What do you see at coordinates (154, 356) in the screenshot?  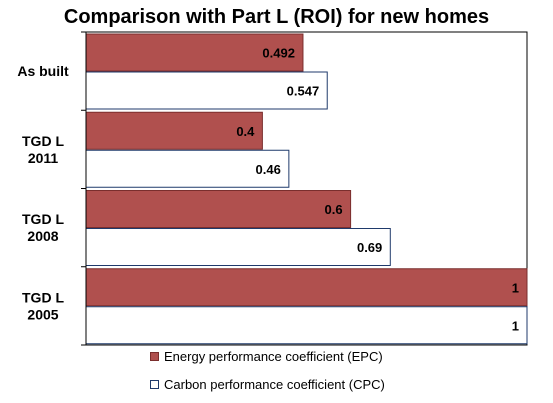 I see `legend-swatch-epc` at bounding box center [154, 356].